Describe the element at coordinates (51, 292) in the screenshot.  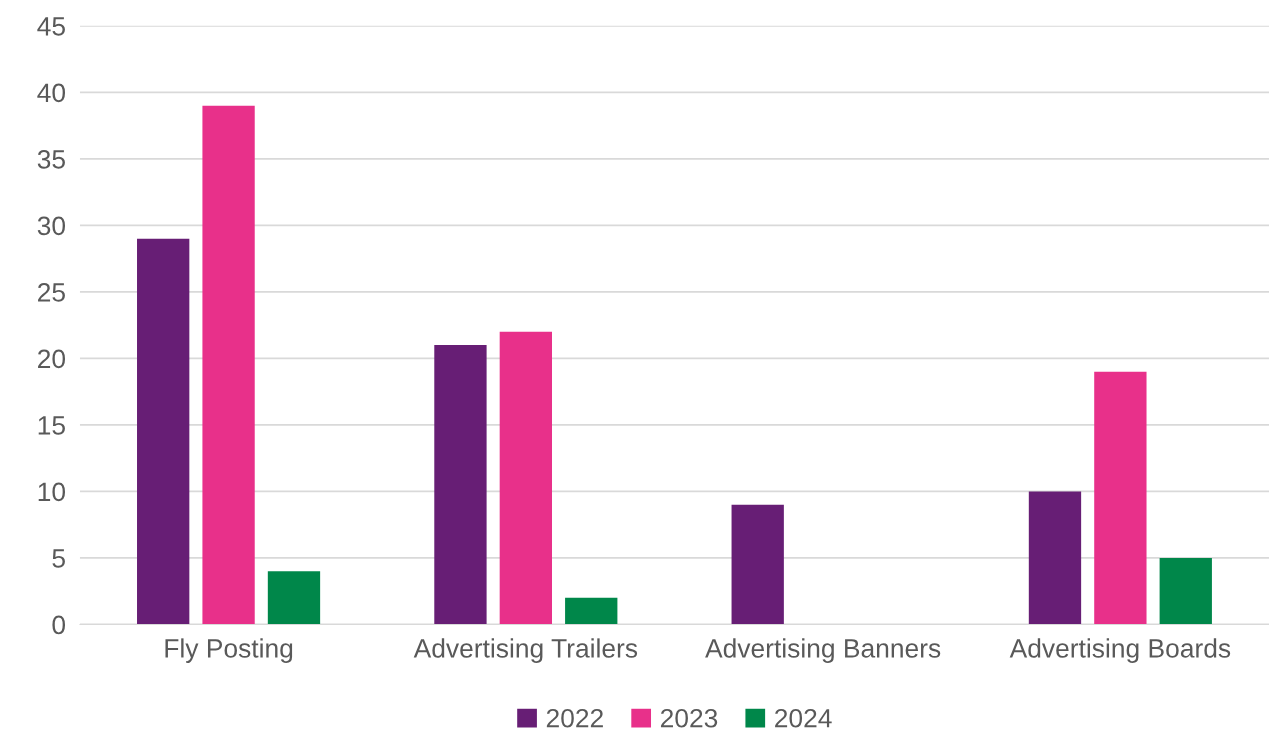
I see `y-tick-label: 25` at that location.